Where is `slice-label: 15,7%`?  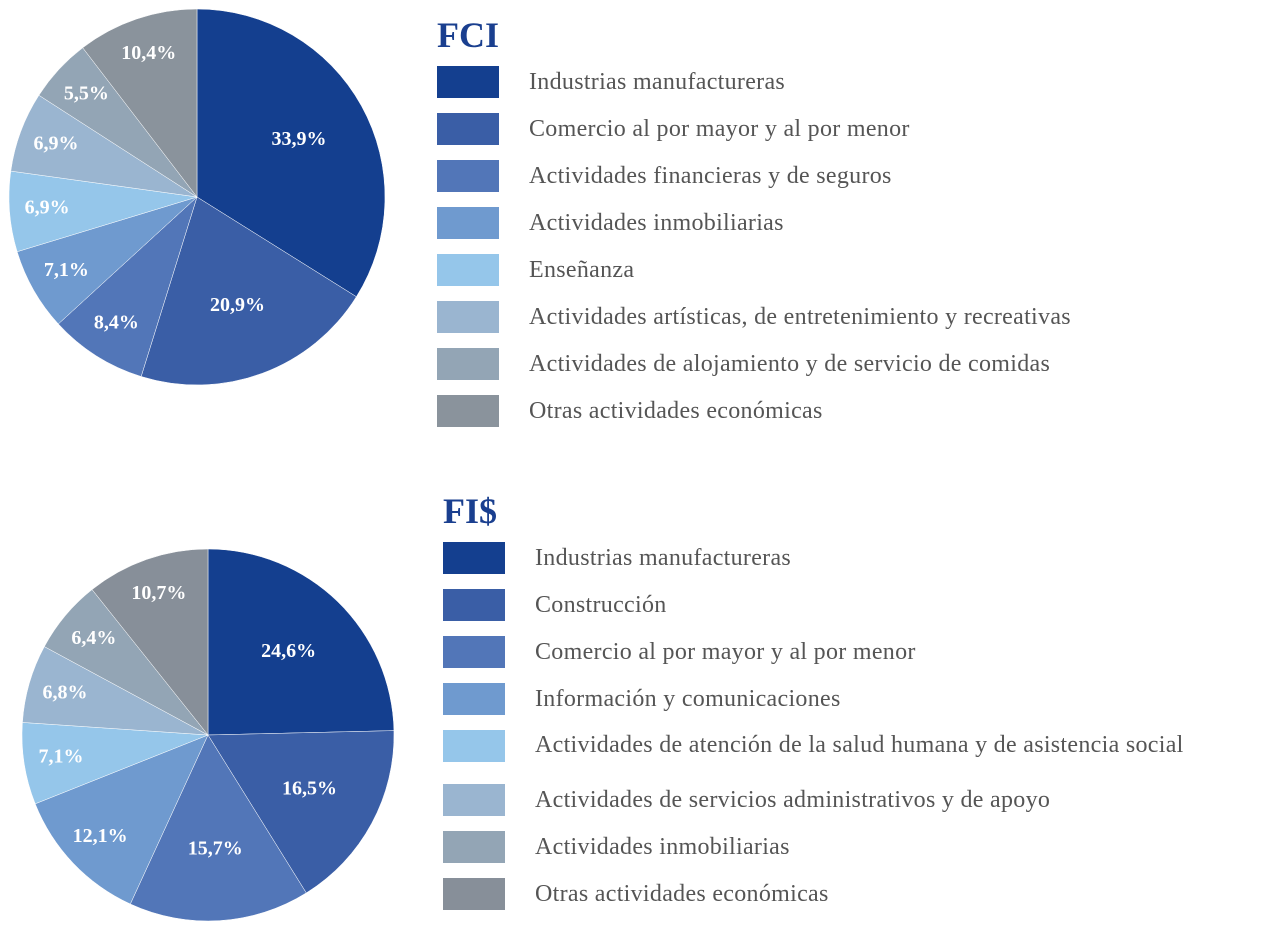 slice-label: 15,7% is located at coordinates (215, 849).